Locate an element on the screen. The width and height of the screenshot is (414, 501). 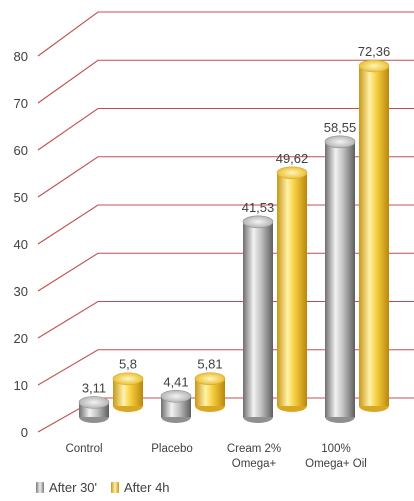
data-label-after-30-0: 3,11 is located at coordinates (94, 387).